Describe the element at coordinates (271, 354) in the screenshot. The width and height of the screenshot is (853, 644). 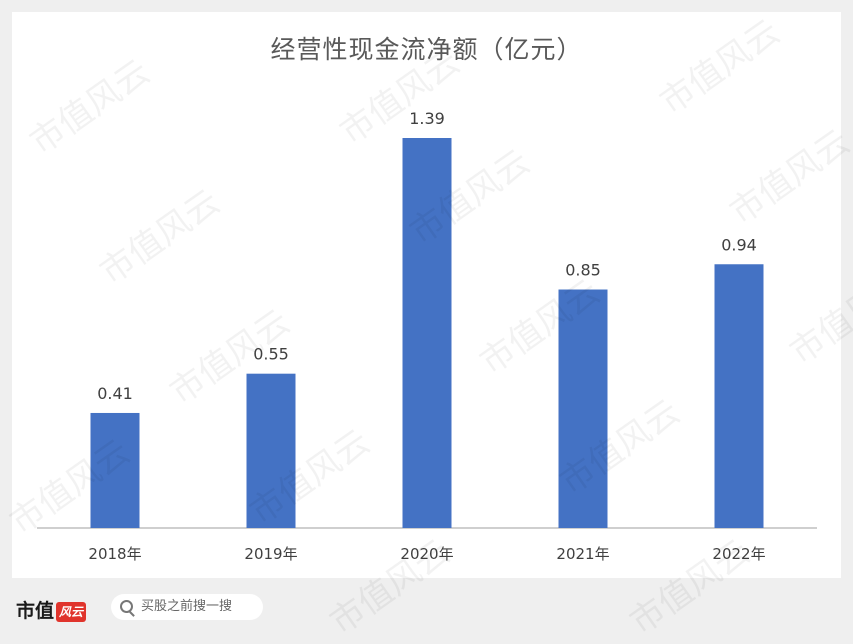
I see `data-label: 0.55` at that location.